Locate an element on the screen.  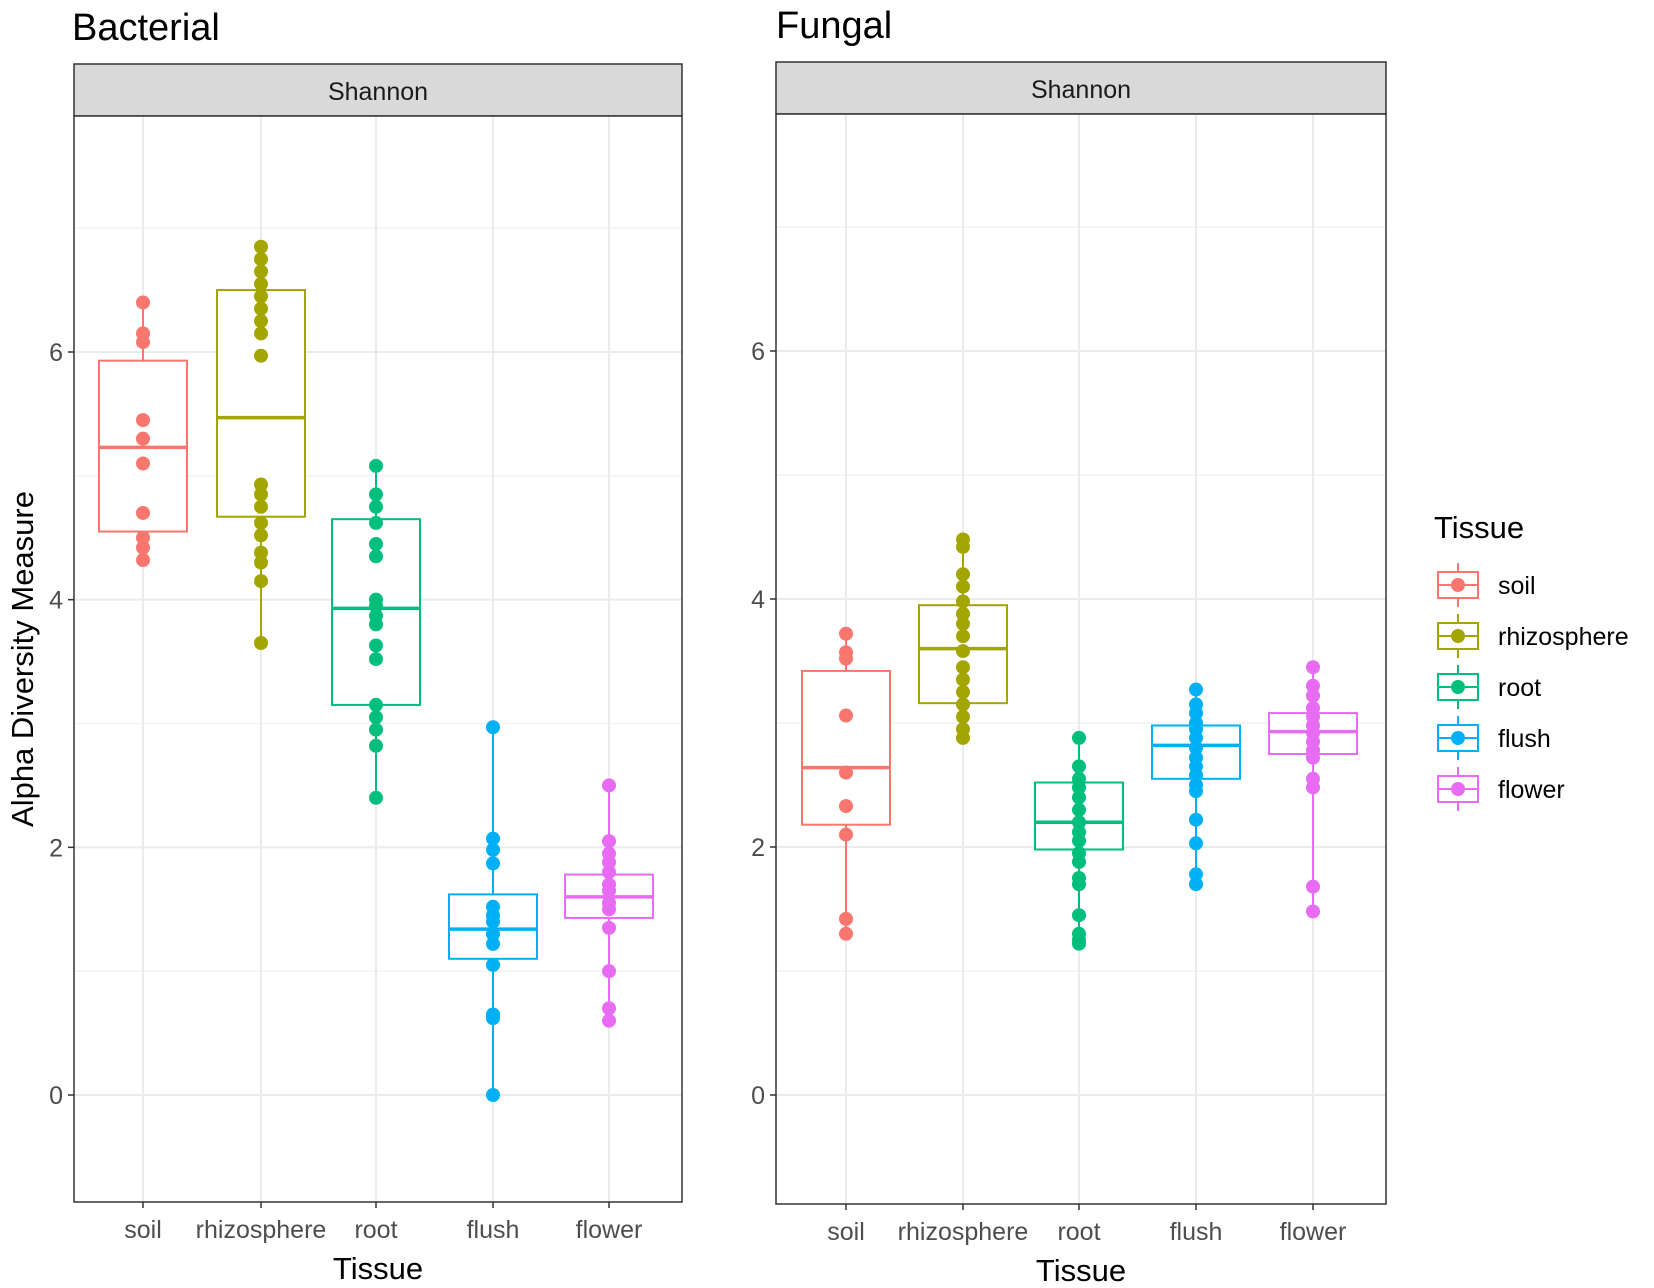
panel-title-fungal: Fungal is located at coordinates (834, 26).